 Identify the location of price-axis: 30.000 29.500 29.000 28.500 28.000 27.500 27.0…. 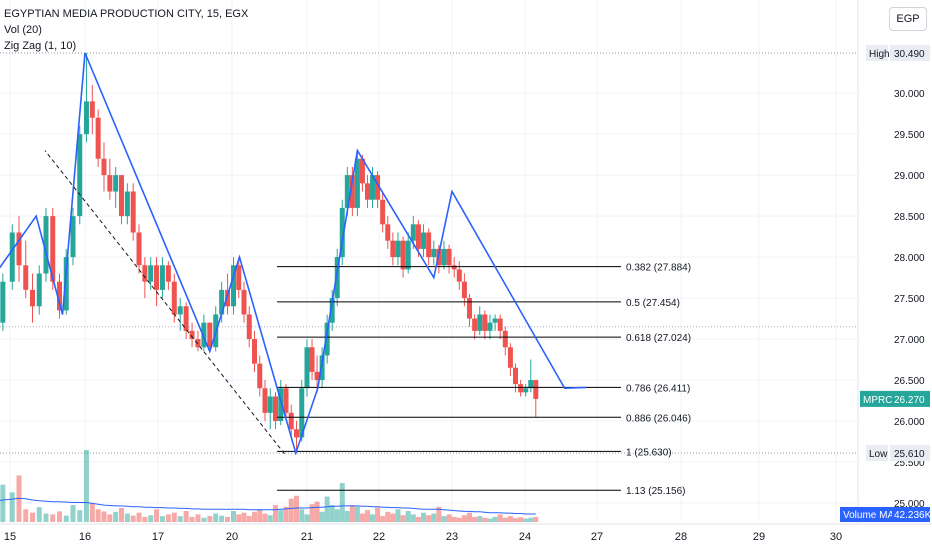
(886, 275).